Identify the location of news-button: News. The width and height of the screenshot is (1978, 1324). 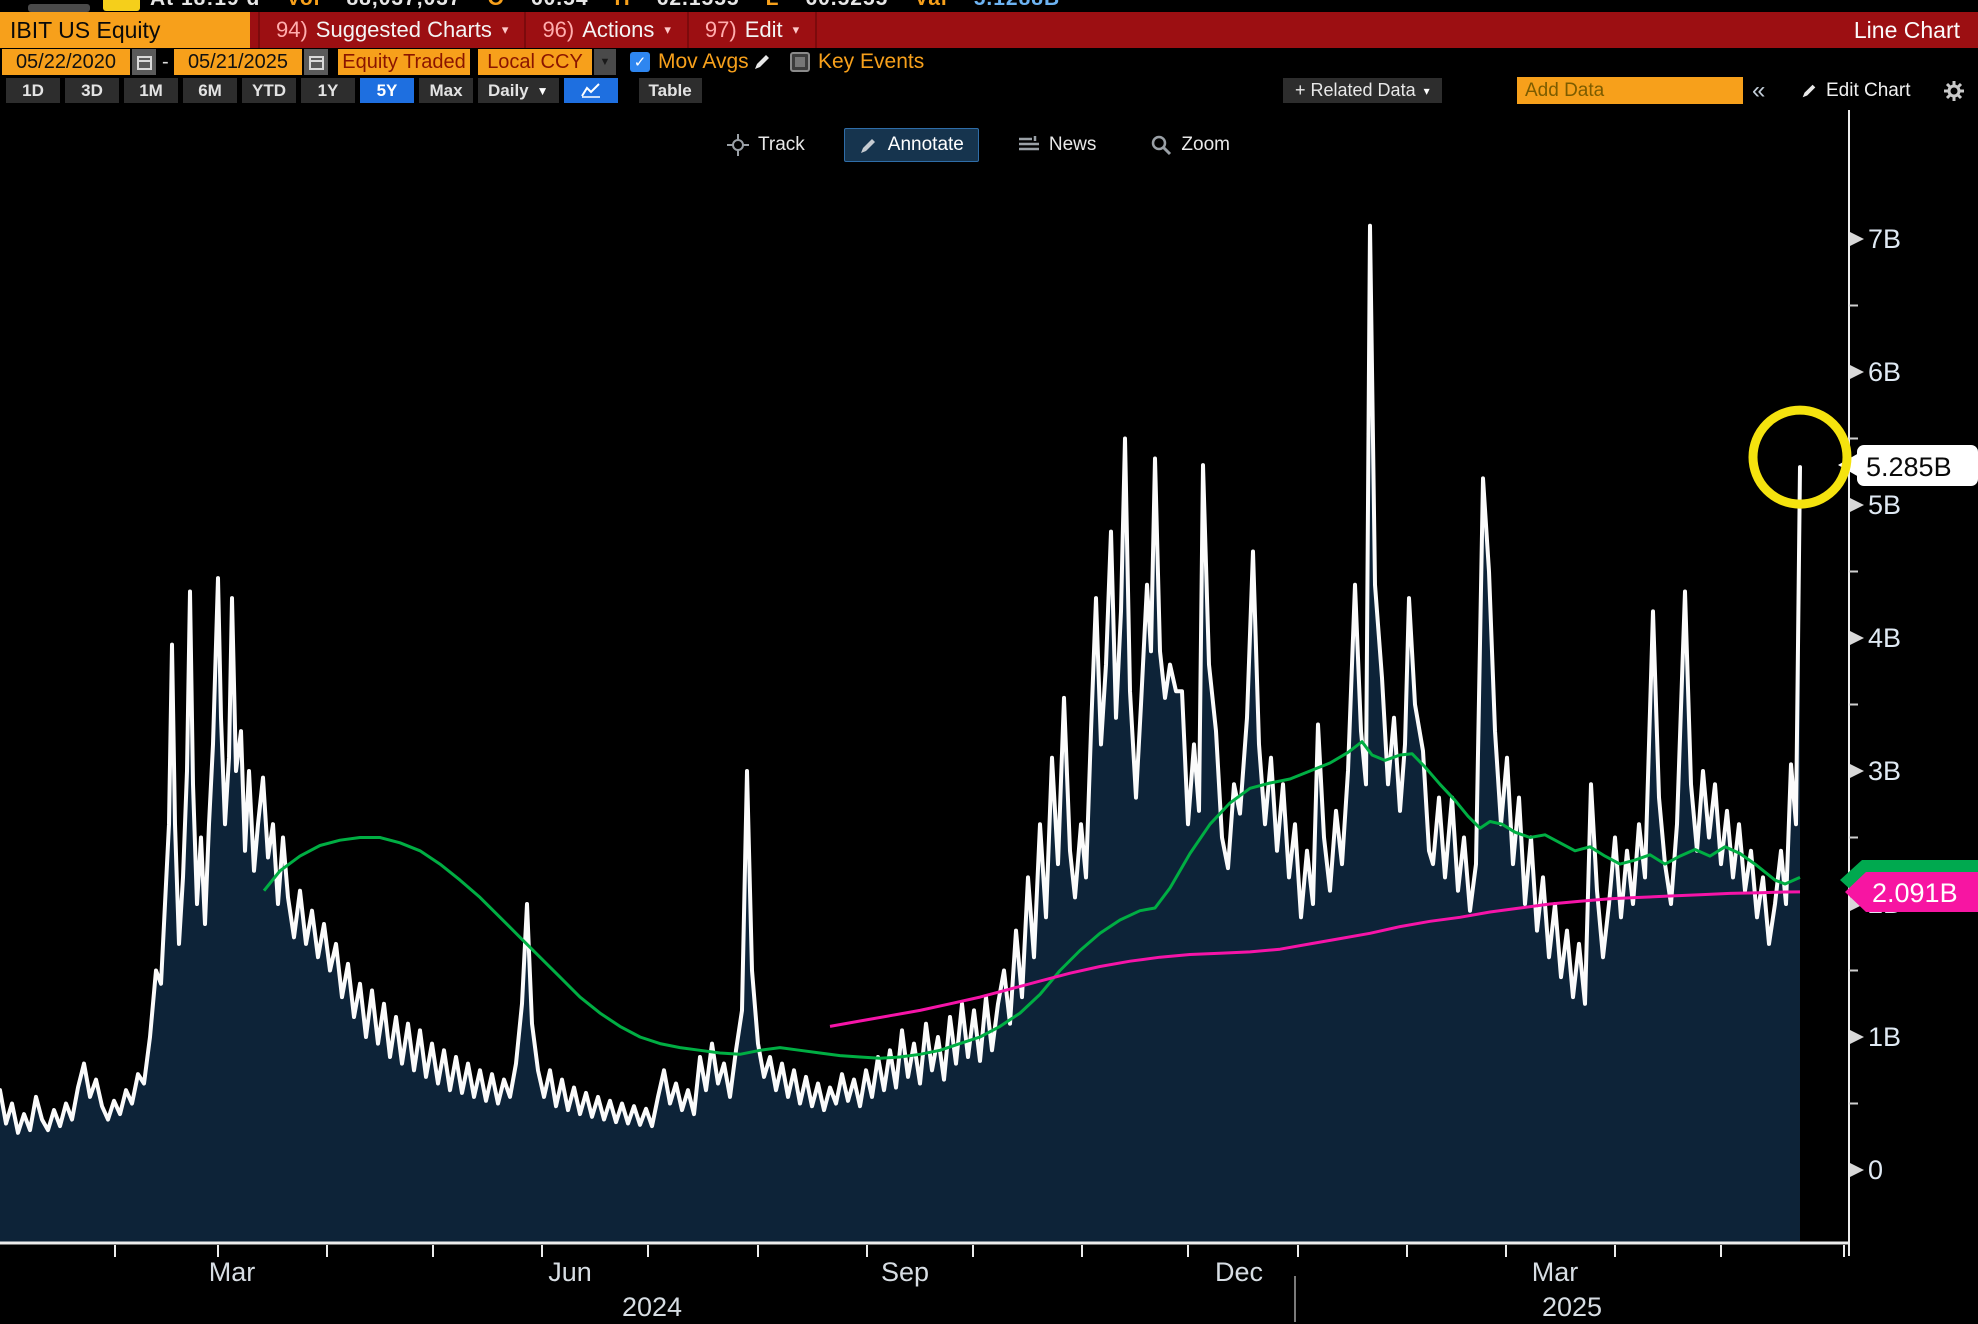
(1057, 145).